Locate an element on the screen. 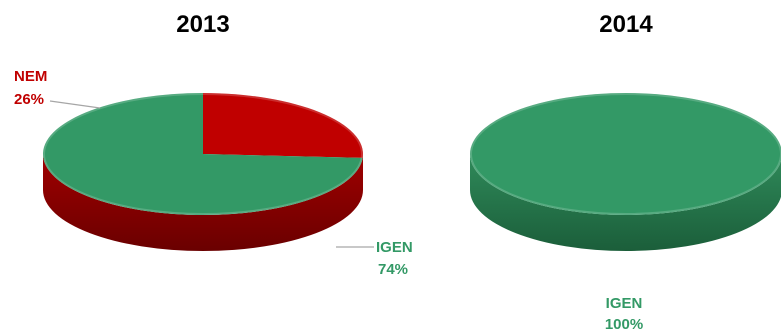  pie-slice-nem-2013 is located at coordinates (283, 125).